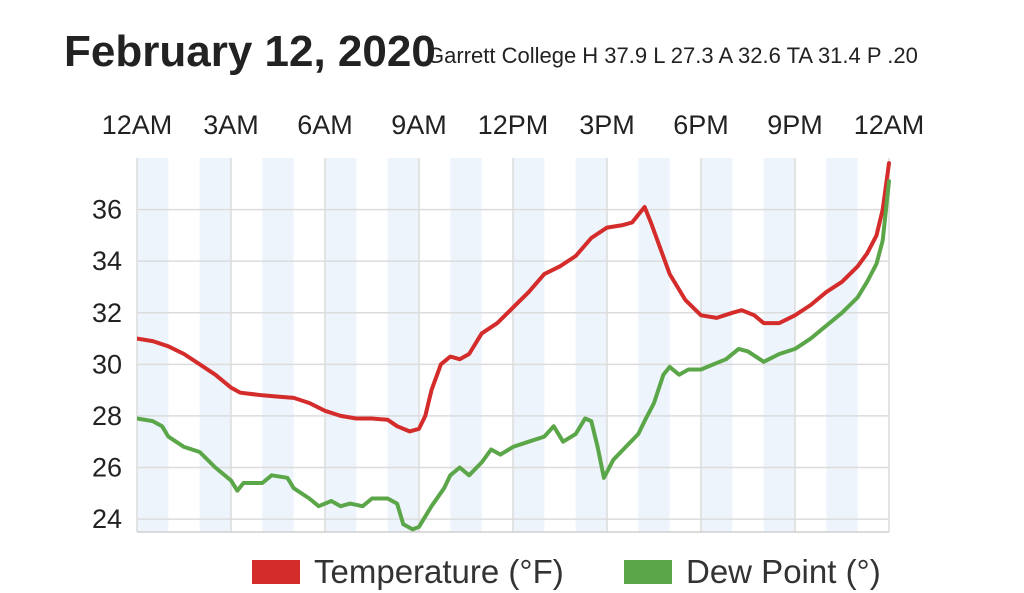 The image size is (1024, 593). Describe the element at coordinates (107, 313) in the screenshot. I see `y-tick-label: 32` at that location.